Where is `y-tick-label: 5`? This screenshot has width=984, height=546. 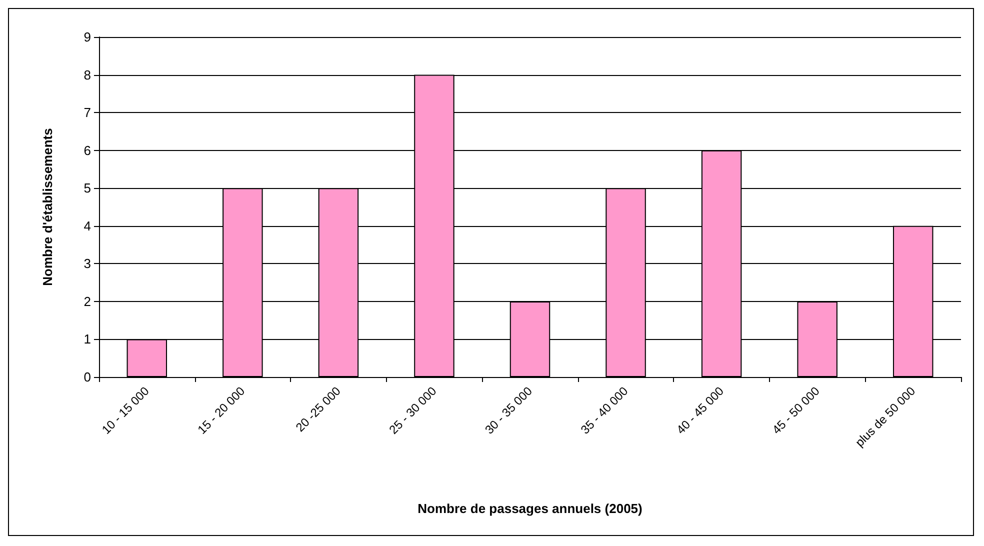 y-tick-label: 5 is located at coordinates (87, 188).